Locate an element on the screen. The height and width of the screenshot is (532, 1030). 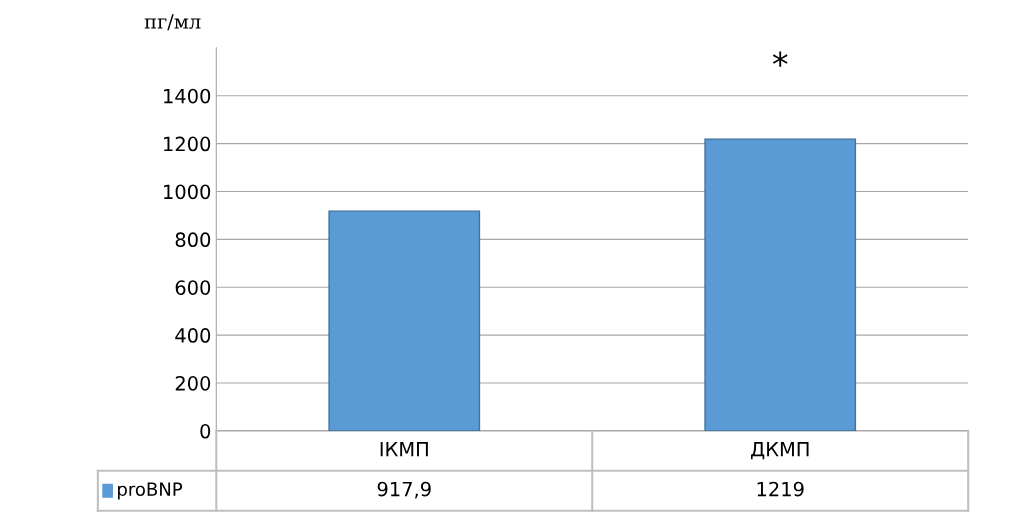
annotation: * is located at coordinates (780, 59).